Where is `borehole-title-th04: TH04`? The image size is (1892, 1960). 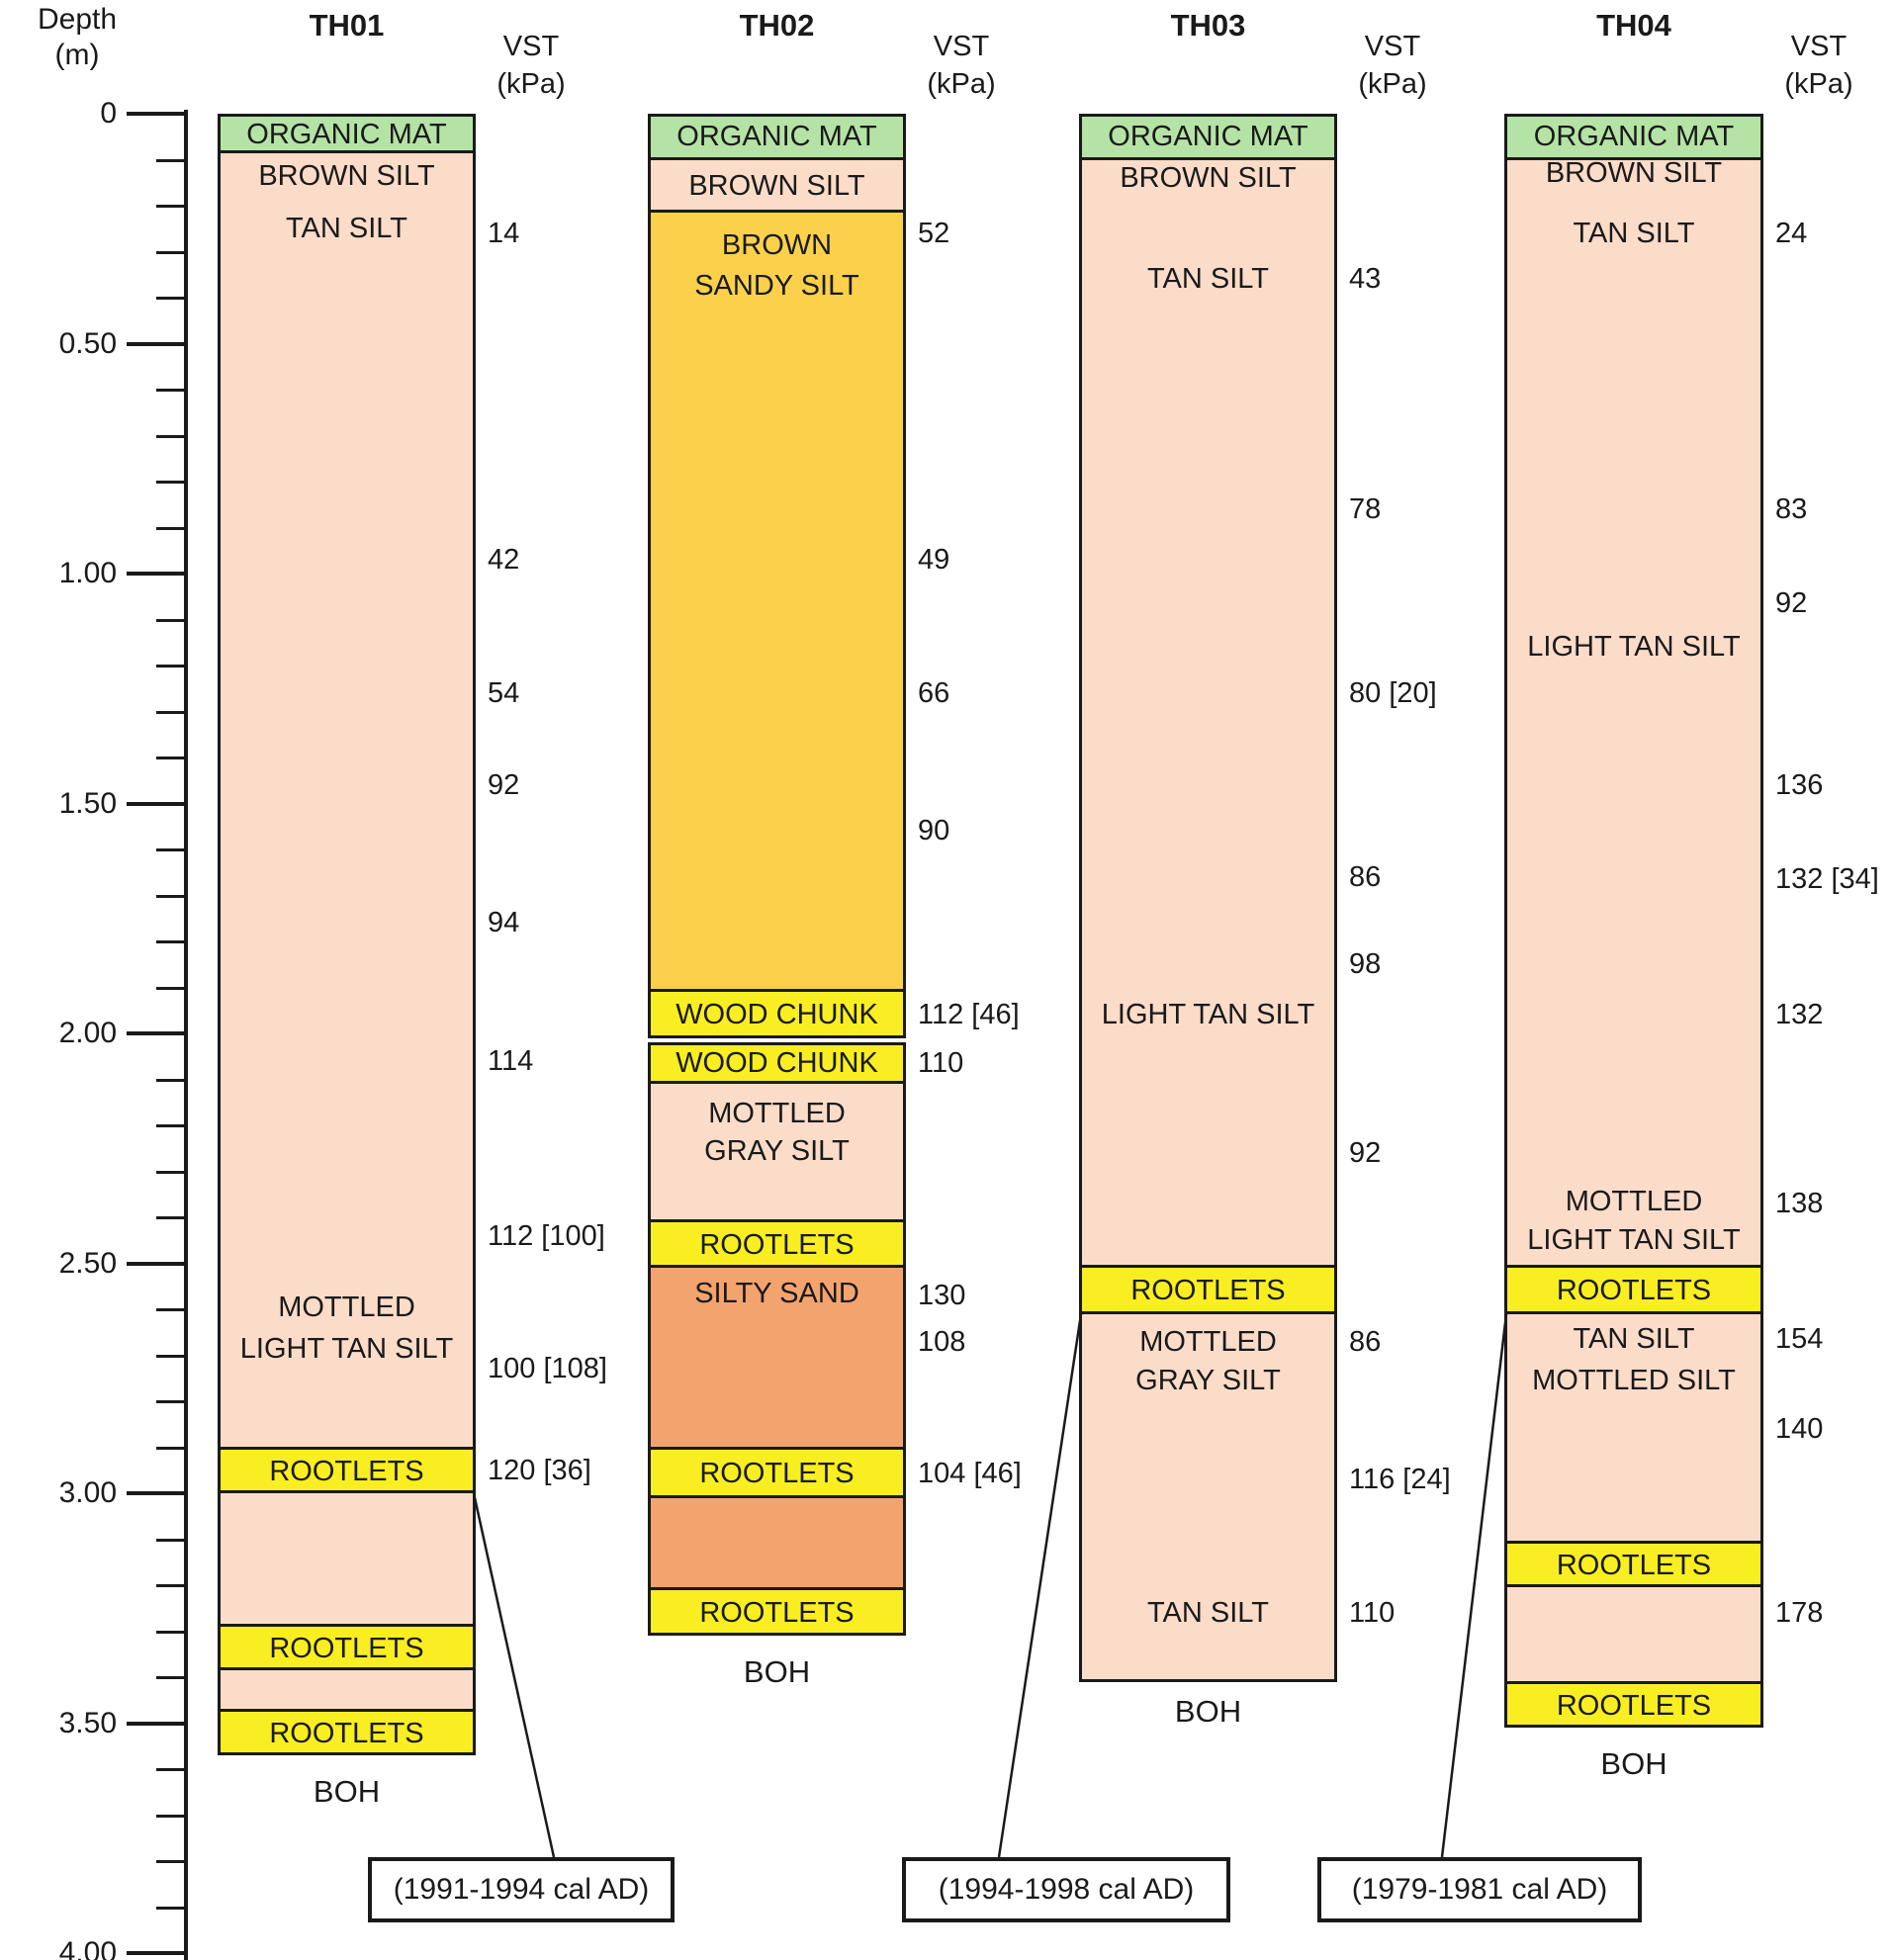
borehole-title-th04: TH04 is located at coordinates (1633, 26).